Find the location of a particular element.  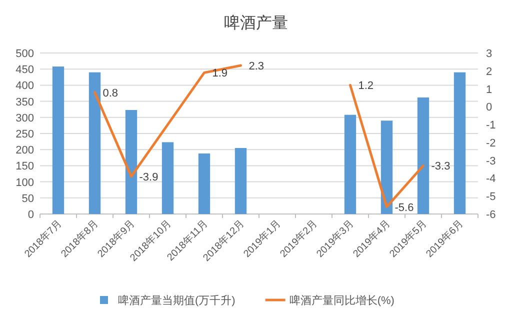

data-label: 1.9 is located at coordinates (220, 74).